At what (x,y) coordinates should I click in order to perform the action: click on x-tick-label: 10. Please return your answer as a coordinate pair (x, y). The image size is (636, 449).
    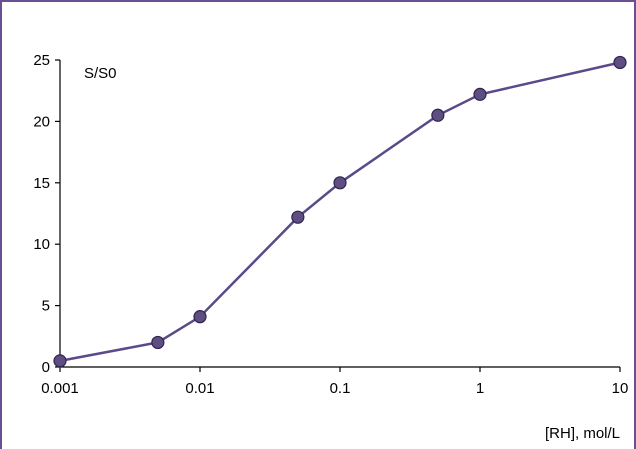
    Looking at the image, I should click on (620, 388).